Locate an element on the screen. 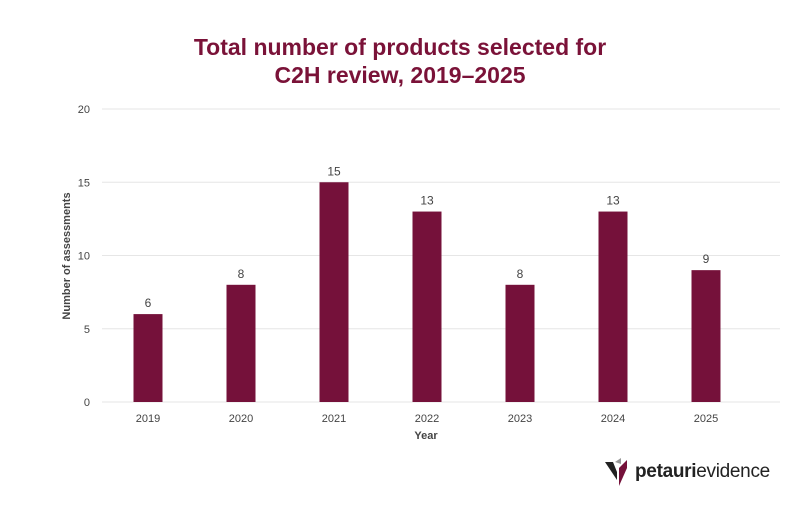  bar-2023 is located at coordinates (520, 343).